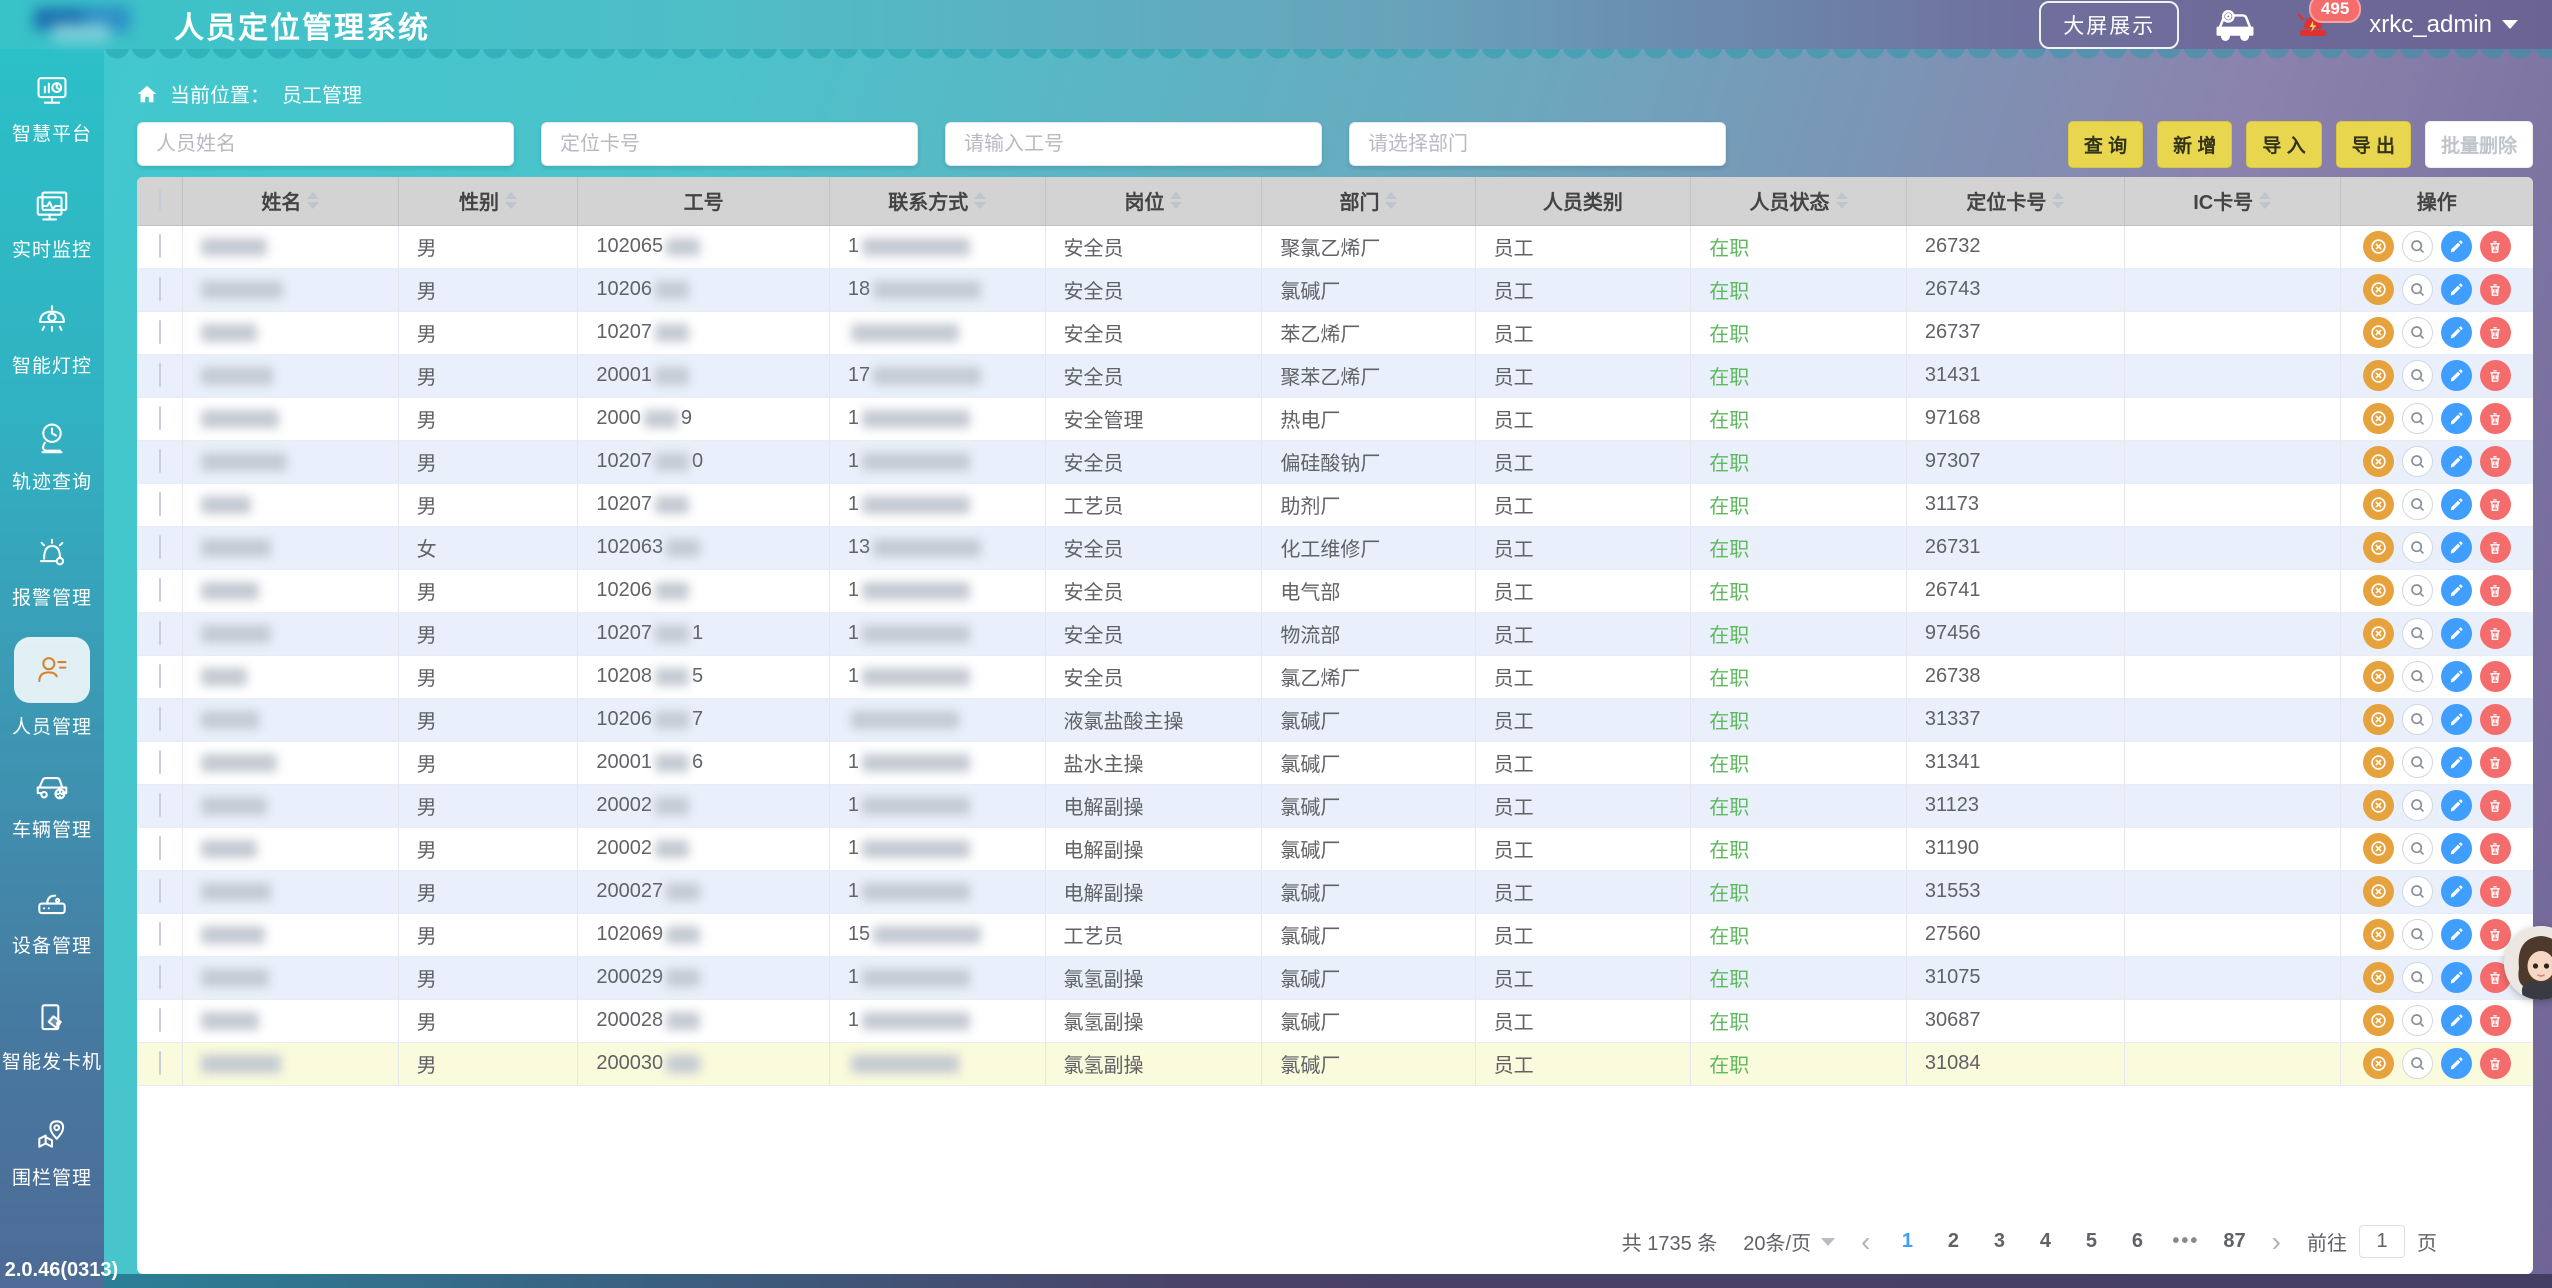 This screenshot has height=1288, width=2552. Describe the element at coordinates (2186, 1241) in the screenshot. I see `more-pages-button: •••` at that location.